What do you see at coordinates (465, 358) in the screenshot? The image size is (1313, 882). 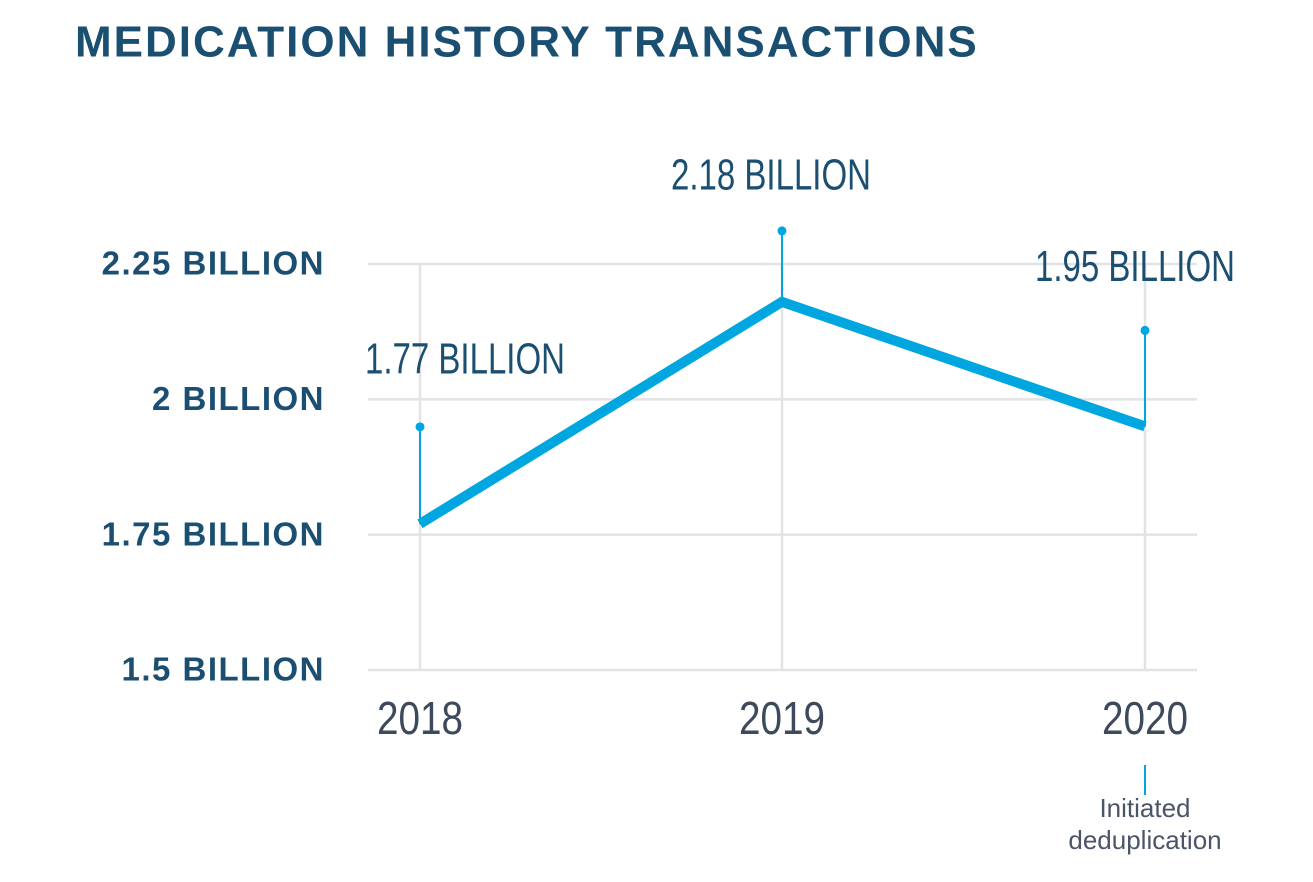 I see `value-label: 1.77 BILLION` at bounding box center [465, 358].